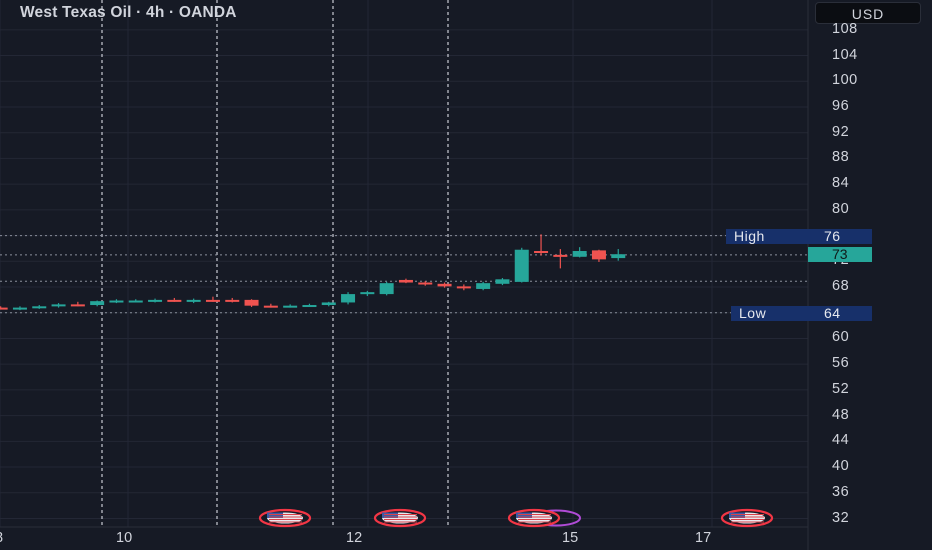  I want to click on time-tick-label: 8, so click(1, 538).